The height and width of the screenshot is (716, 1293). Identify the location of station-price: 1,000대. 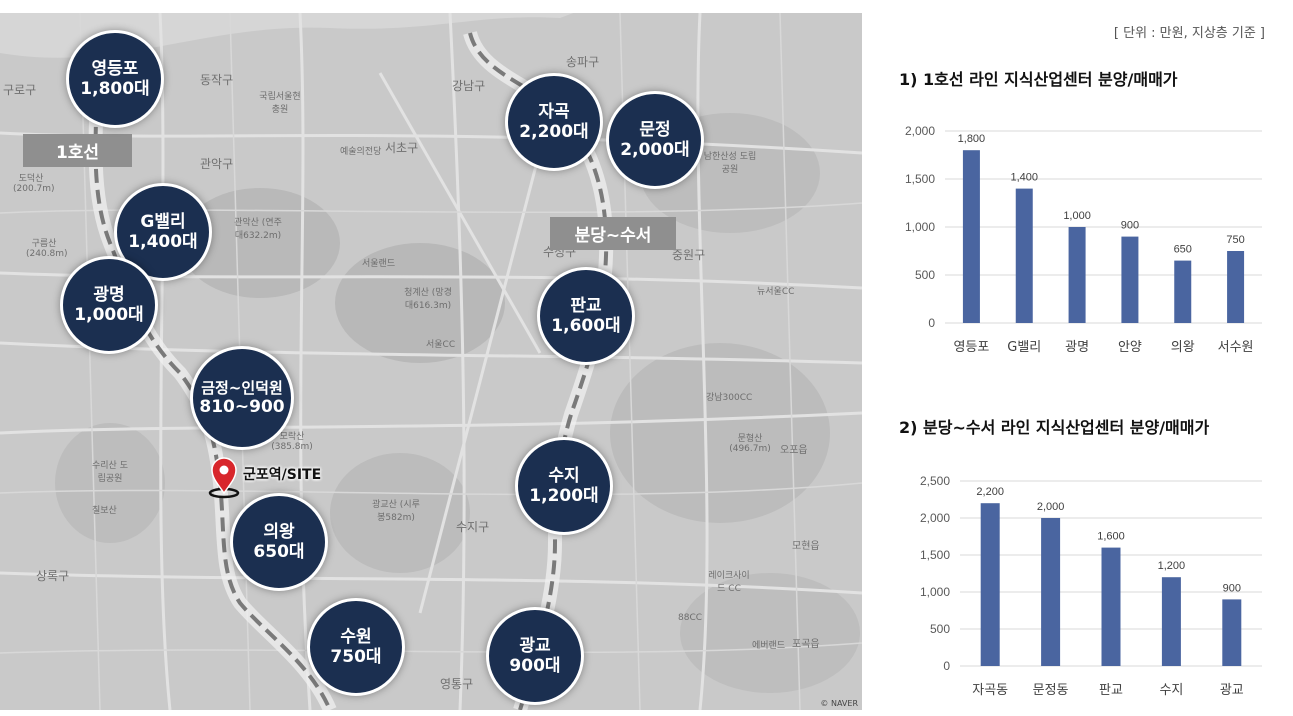
(109, 315).